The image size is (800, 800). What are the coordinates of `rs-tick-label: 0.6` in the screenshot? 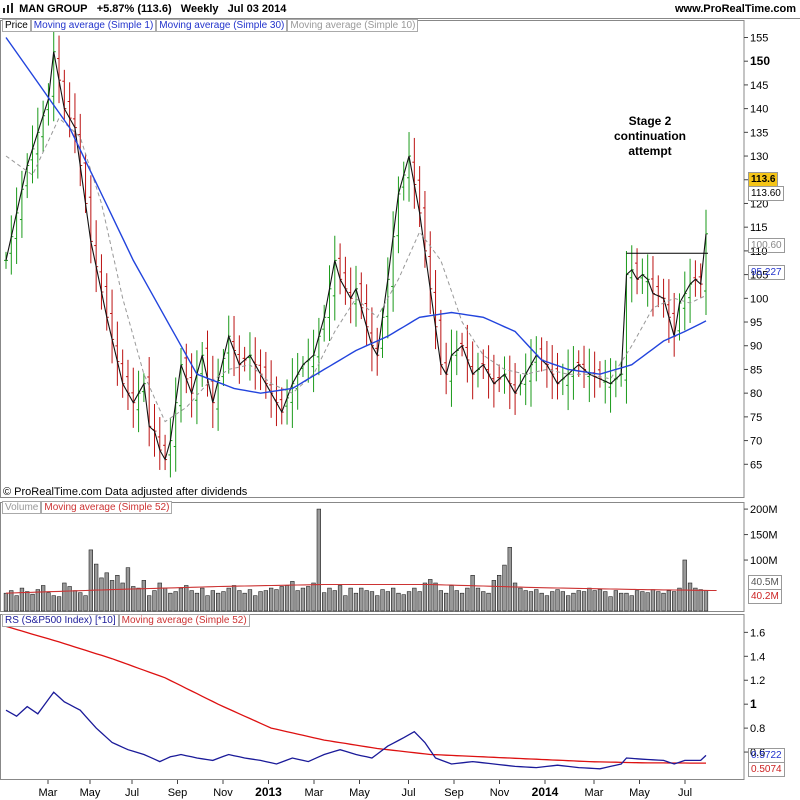 It's located at (757, 753).